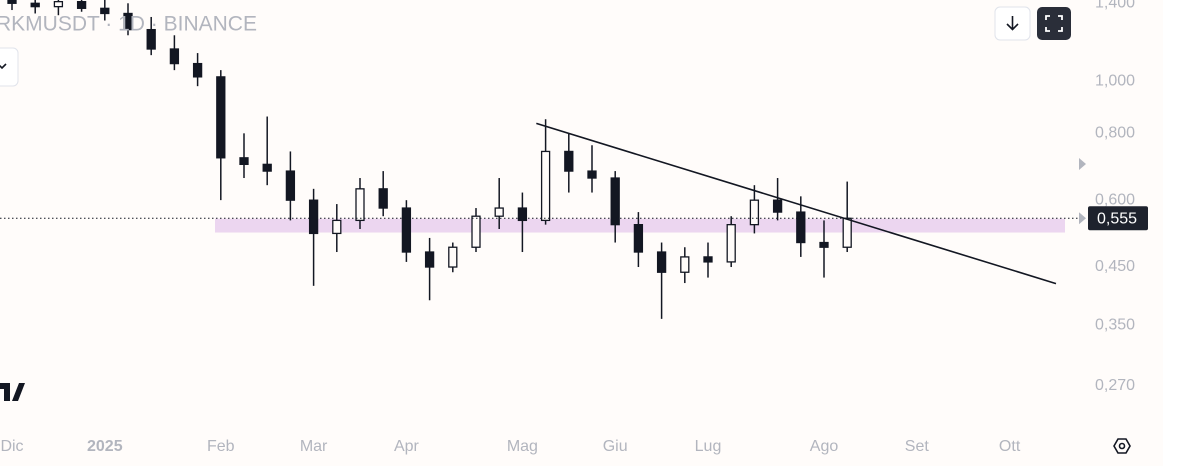 The height and width of the screenshot is (466, 1200). I want to click on y-tick-label: 0,350, so click(1115, 325).